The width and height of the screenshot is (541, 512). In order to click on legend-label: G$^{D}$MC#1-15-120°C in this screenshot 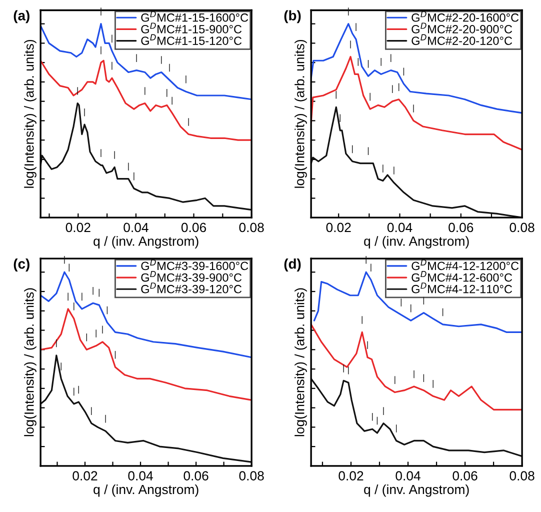, I will do `click(191, 39)`.